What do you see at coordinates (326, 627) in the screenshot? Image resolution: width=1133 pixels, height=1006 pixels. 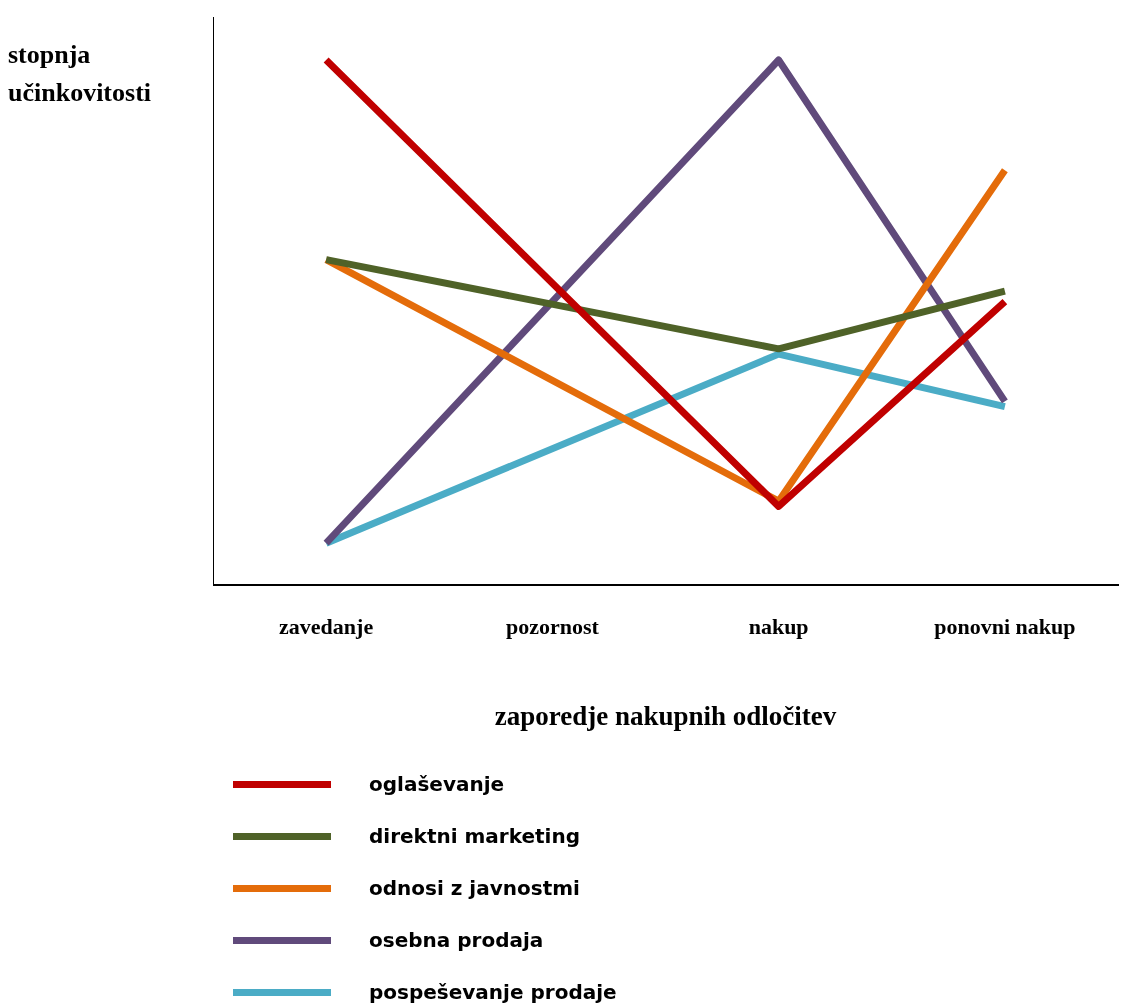 I see `x-tick-label: zavedanje` at bounding box center [326, 627].